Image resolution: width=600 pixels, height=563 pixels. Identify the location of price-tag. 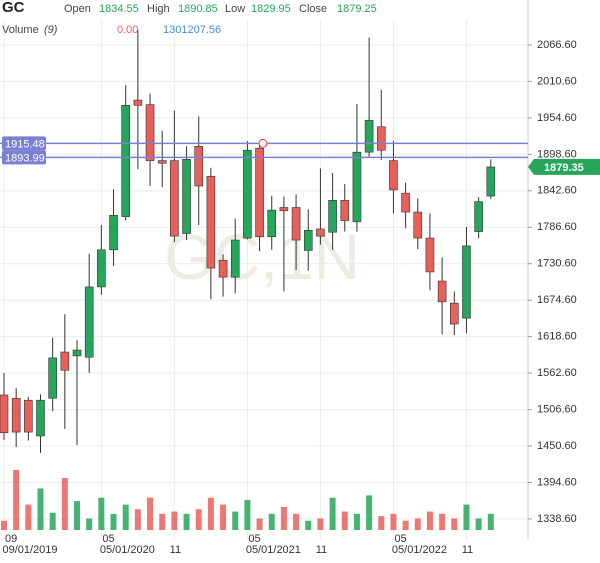
(564, 166).